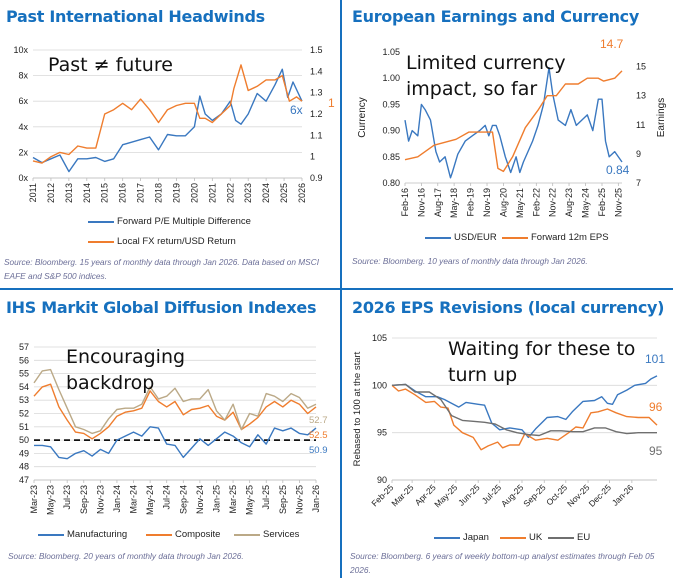  Describe the element at coordinates (284, 193) in the screenshot. I see `x-tick-label: 2025` at that location.